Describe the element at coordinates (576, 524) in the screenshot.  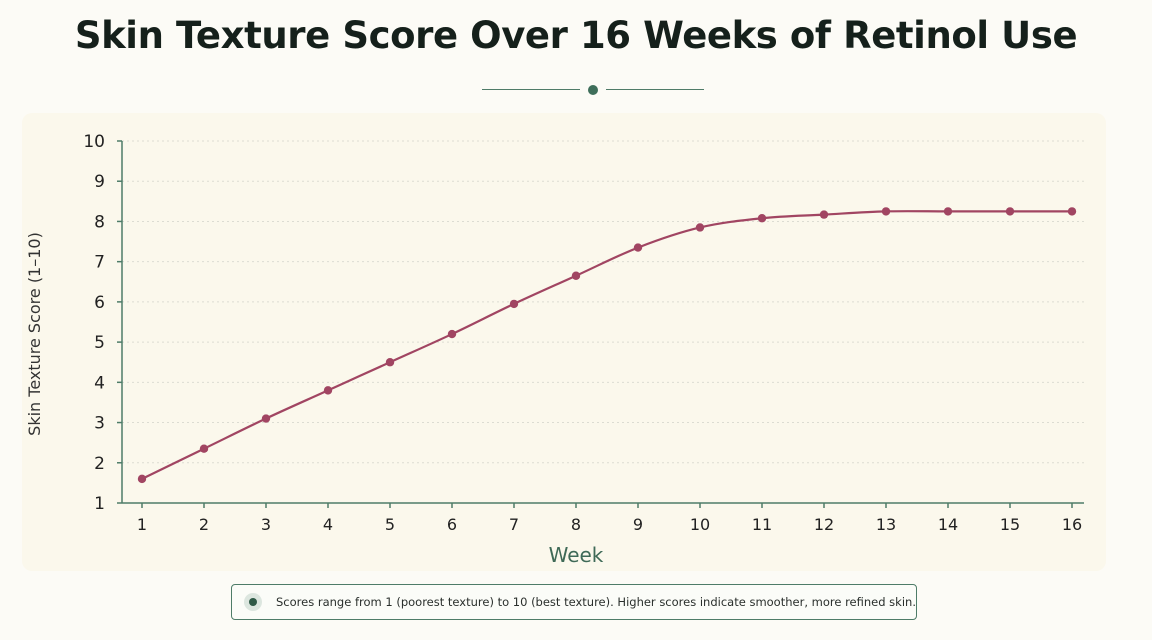
I see `x-tick-label: 8` at that location.